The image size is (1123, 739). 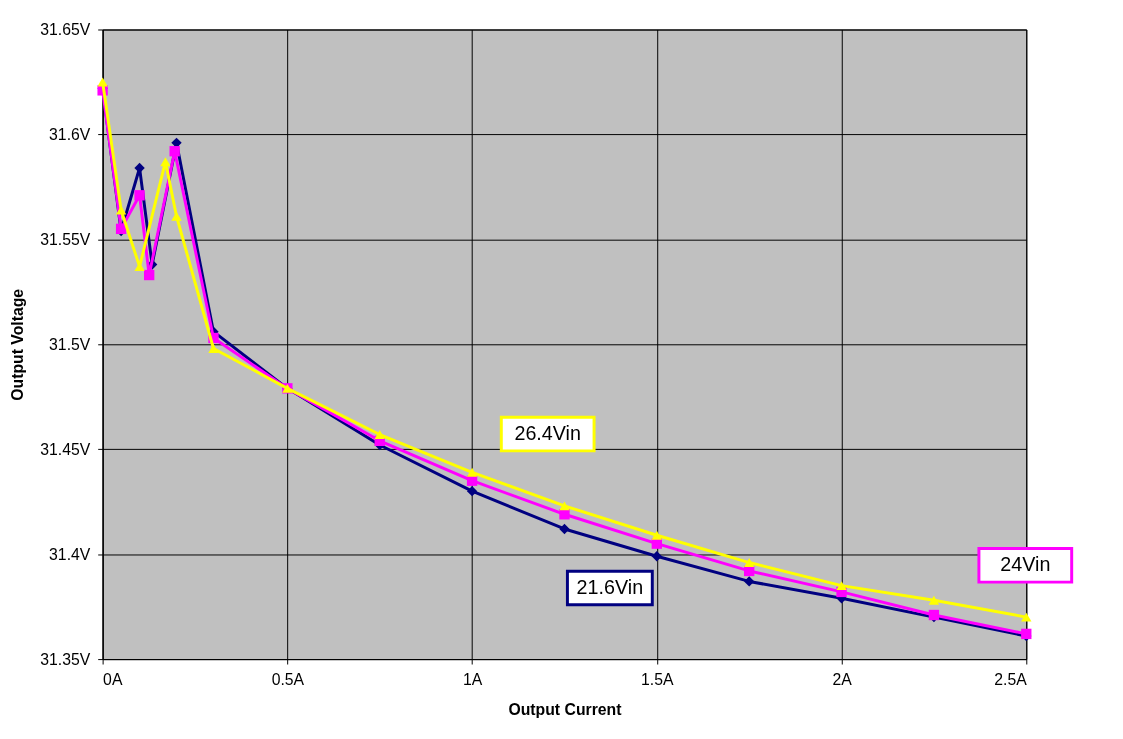 I want to click on y-tick-label: 31.65V, so click(x=65, y=29).